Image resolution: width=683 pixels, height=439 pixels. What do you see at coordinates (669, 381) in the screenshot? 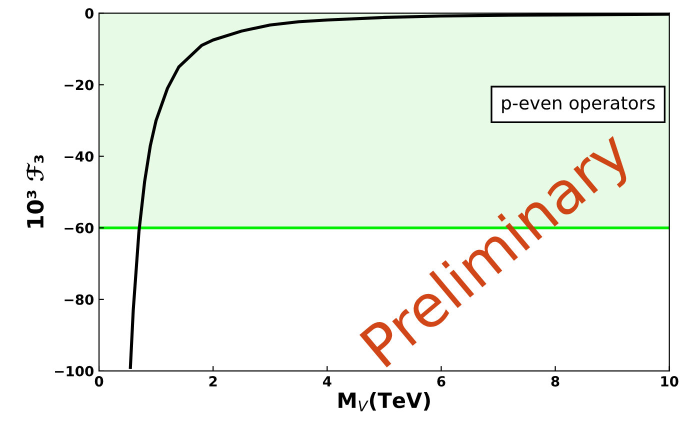
I see `x-tick-label: 10` at bounding box center [669, 381].